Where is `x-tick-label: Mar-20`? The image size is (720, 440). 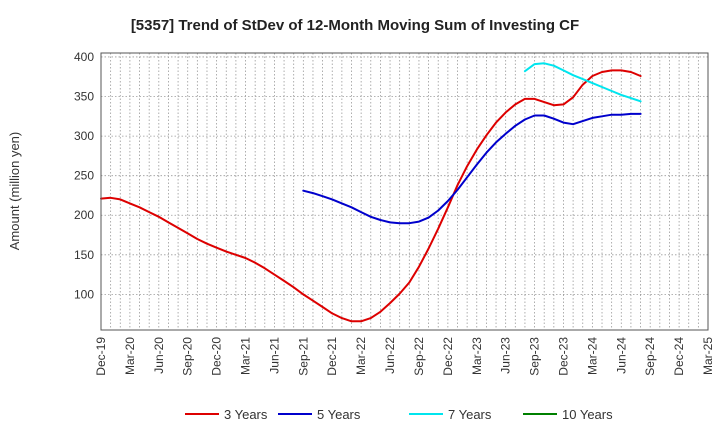 x-tick-label: Mar-20 is located at coordinates (130, 356).